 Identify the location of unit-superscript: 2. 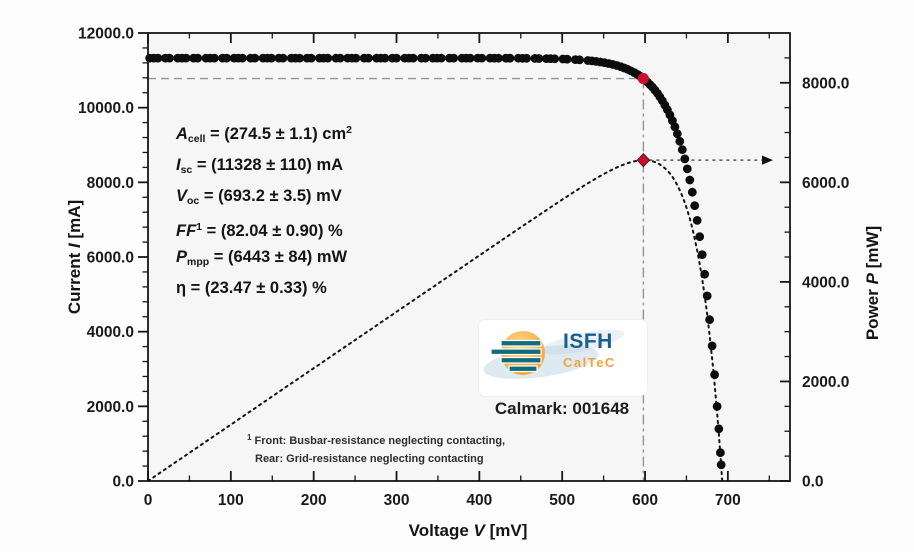
(349, 130).